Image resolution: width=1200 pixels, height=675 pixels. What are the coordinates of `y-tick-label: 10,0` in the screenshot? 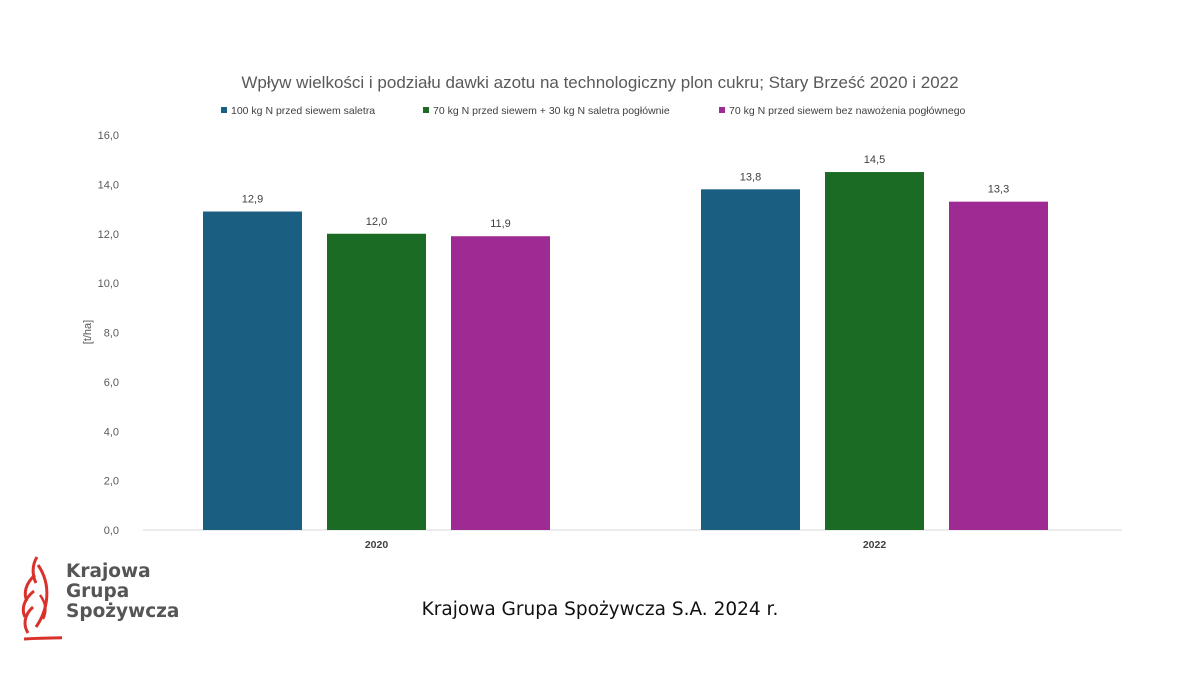 It's located at (108, 284).